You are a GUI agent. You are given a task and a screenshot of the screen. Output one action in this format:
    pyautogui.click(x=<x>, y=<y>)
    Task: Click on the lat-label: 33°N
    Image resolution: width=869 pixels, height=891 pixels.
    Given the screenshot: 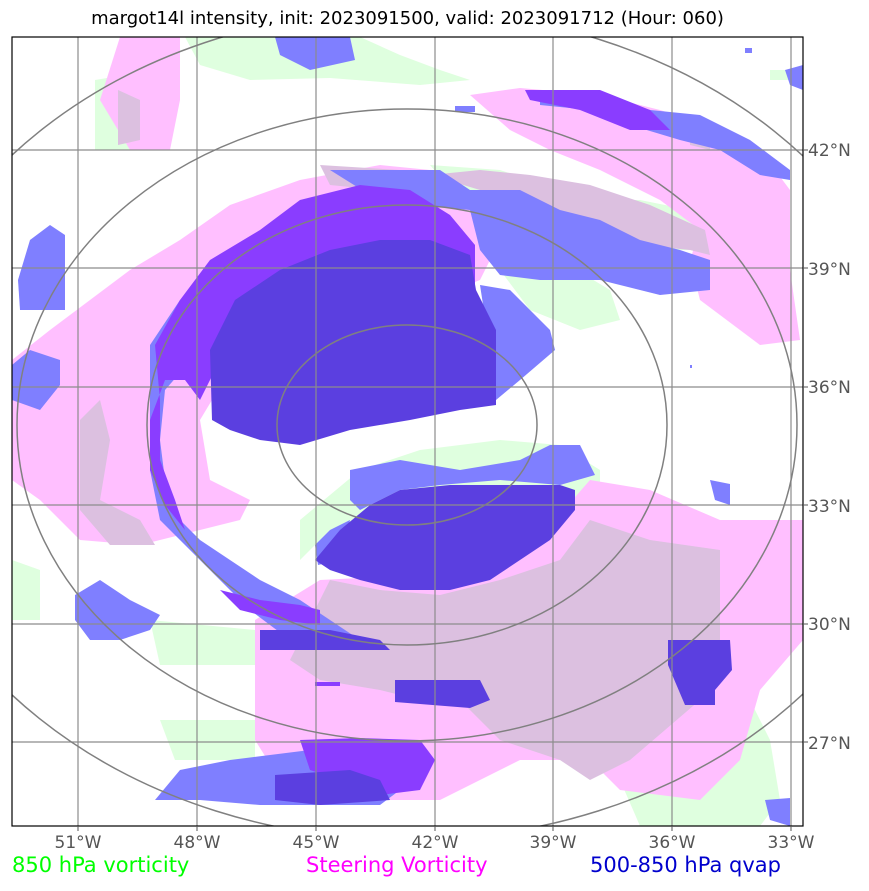 What is the action you would take?
    pyautogui.click(x=829, y=507)
    